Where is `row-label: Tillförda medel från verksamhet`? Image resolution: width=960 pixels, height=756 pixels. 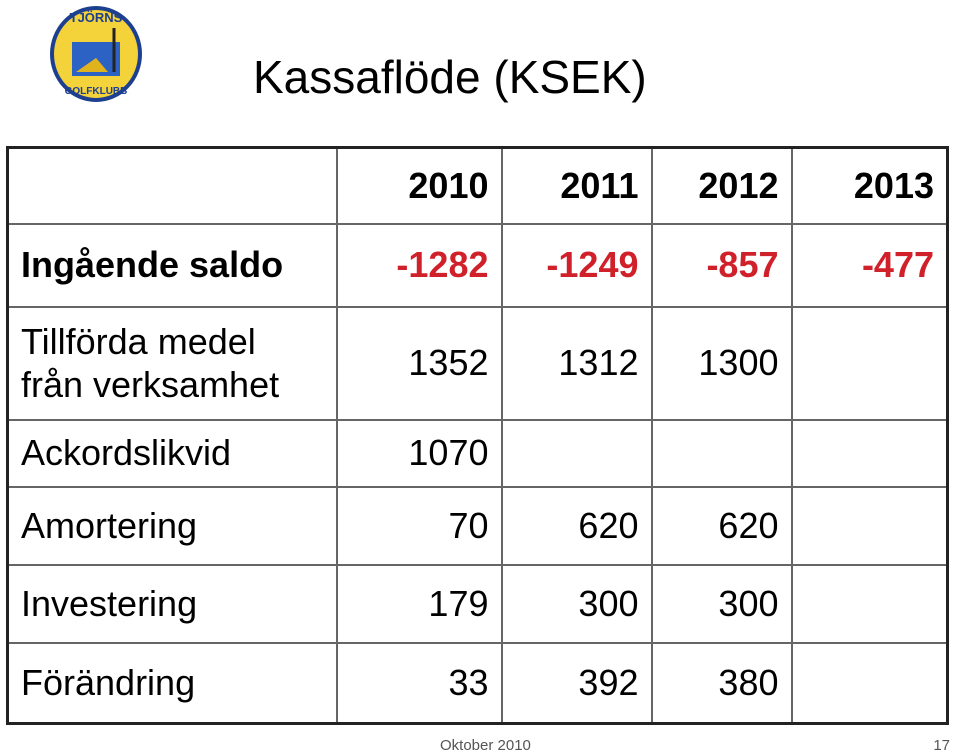
row-label: Tillförda medel från verksamhet is located at coordinates (172, 363).